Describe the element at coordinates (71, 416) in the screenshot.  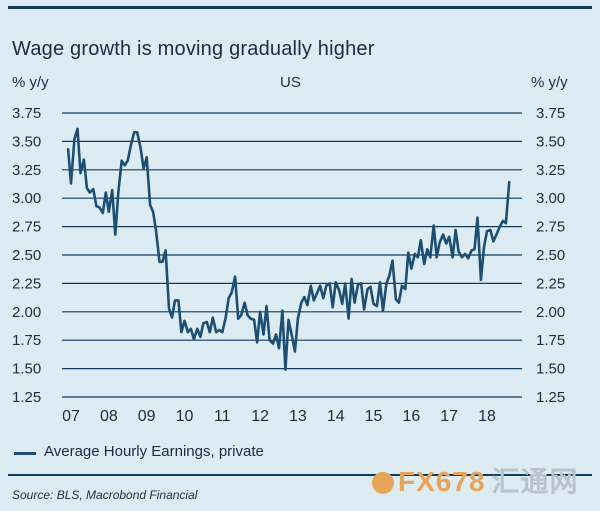
I see `x-tick-label: 07` at that location.